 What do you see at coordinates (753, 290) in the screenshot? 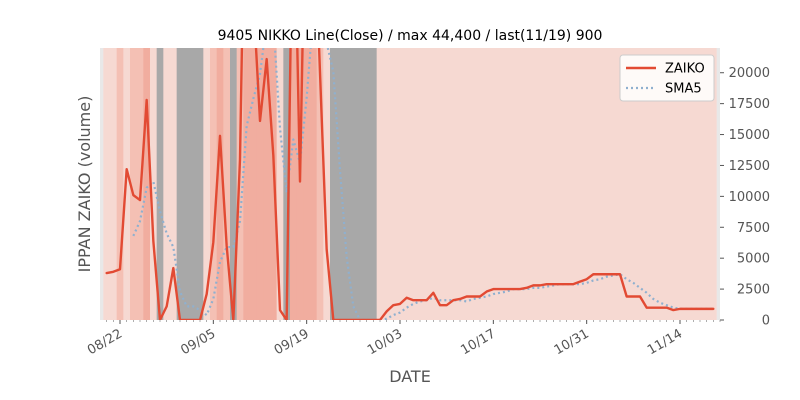
I see `y-tick-label: 2500` at bounding box center [753, 290].